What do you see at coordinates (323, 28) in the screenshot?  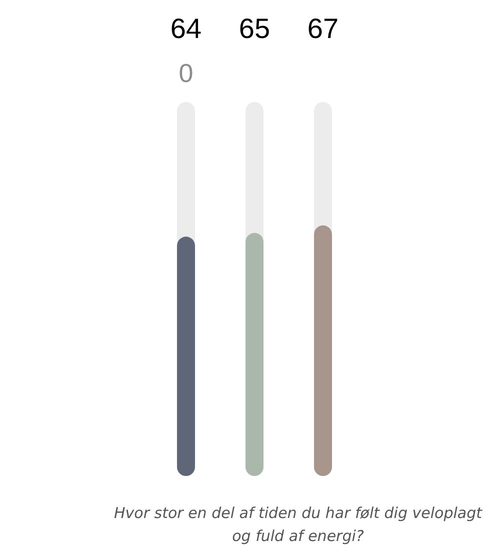 I see `data-label: 67` at bounding box center [323, 28].